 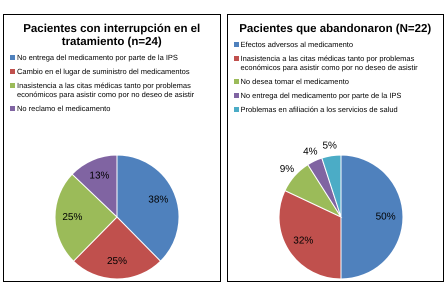 I want to click on data-label: 32%, so click(x=302, y=240).